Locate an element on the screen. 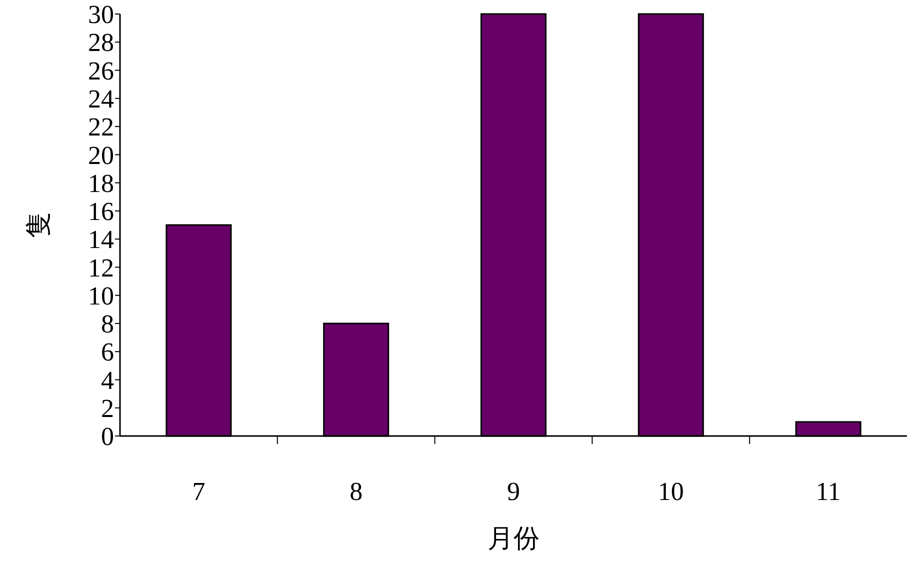 The width and height of the screenshot is (908, 565). y-tick-label: 16 is located at coordinates (101, 211).